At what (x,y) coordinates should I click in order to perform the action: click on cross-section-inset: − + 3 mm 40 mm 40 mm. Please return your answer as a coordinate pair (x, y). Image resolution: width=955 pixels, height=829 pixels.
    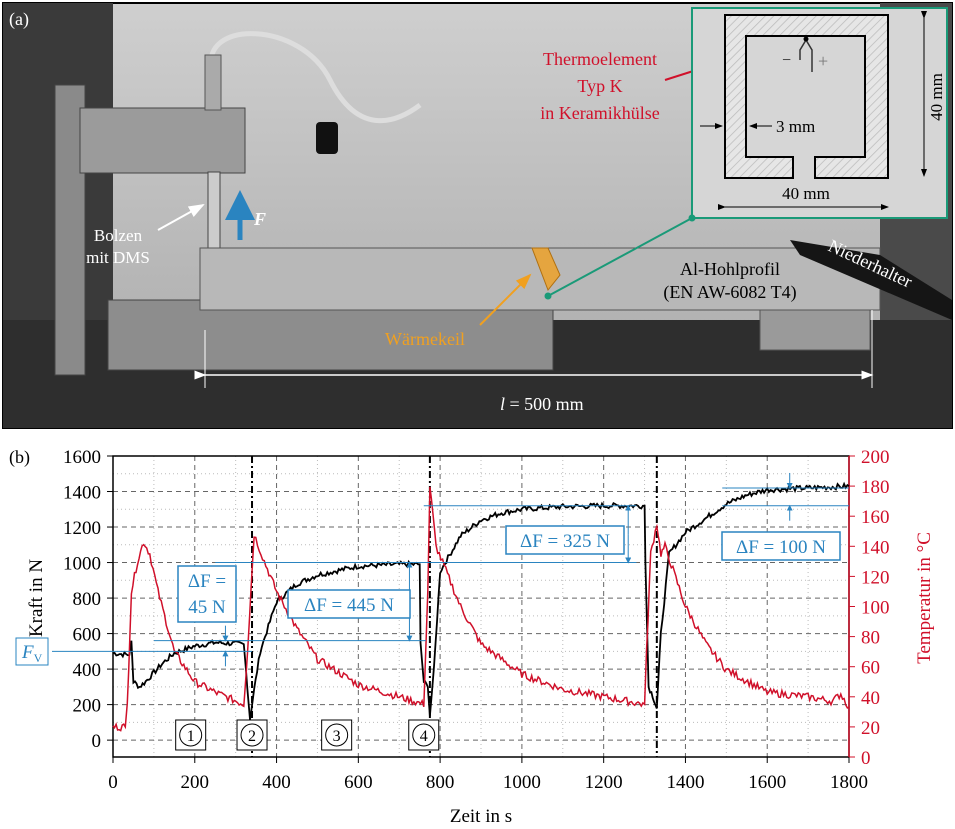
    Looking at the image, I should click on (819, 113).